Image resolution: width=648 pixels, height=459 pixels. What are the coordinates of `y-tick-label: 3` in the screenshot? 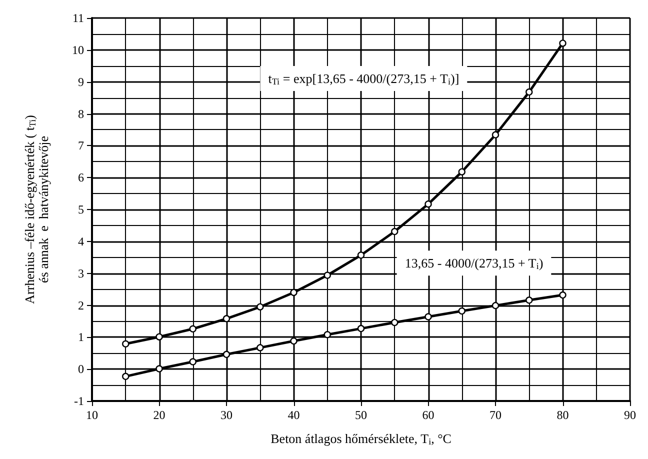 It's located at (81, 273).